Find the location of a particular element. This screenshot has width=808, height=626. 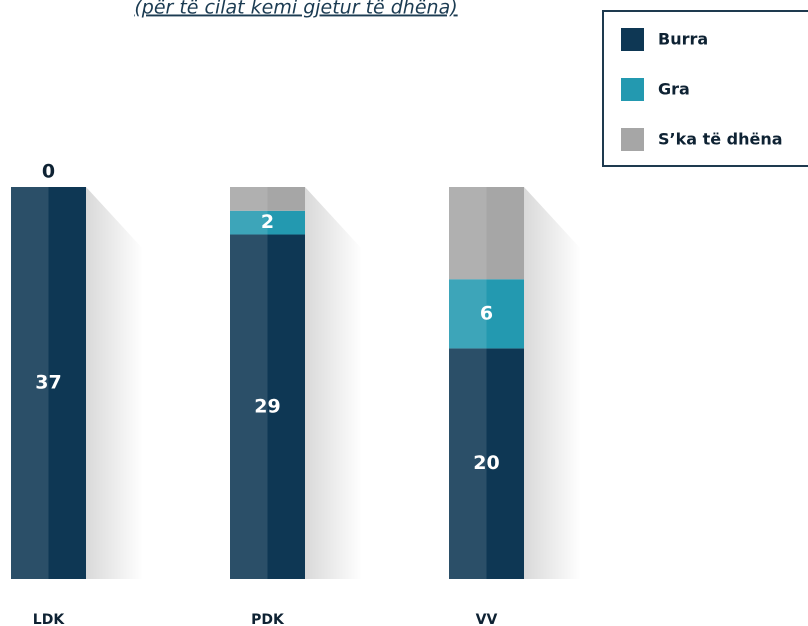

chart-subtitle: (për të cilat kemi gjetur të dhëna) is located at coordinates (295, 9).